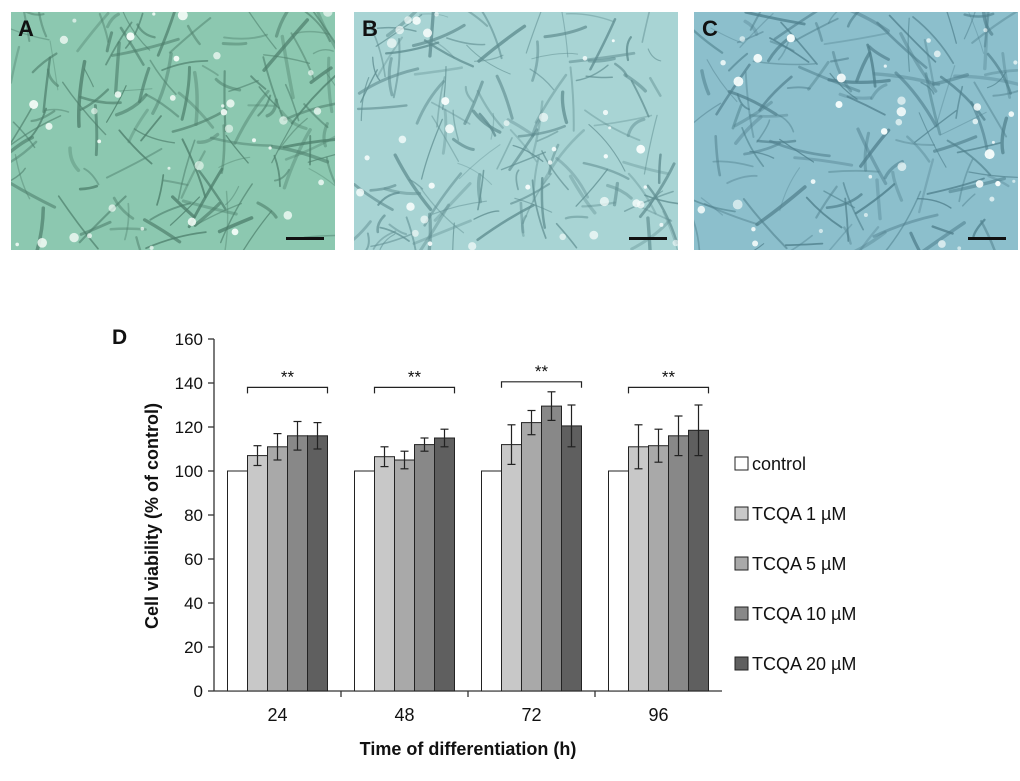 The width and height of the screenshot is (1020, 781). What do you see at coordinates (779, 464) in the screenshot?
I see `legend-label: control` at bounding box center [779, 464].